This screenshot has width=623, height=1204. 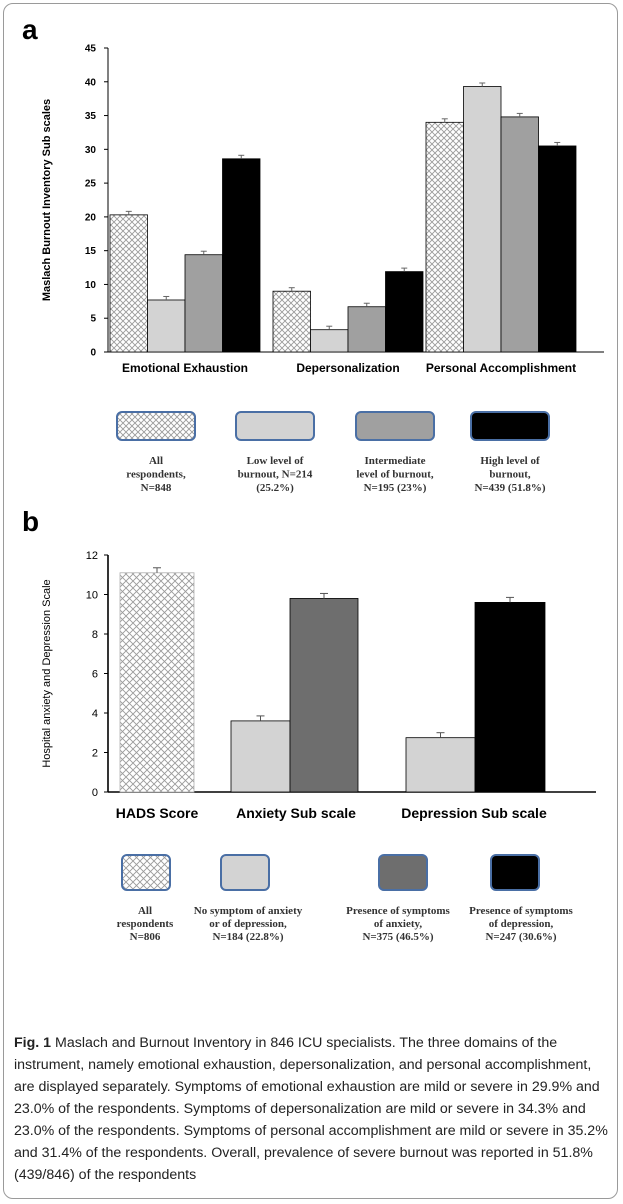 I want to click on y-tick-label: 2, so click(x=95, y=754).